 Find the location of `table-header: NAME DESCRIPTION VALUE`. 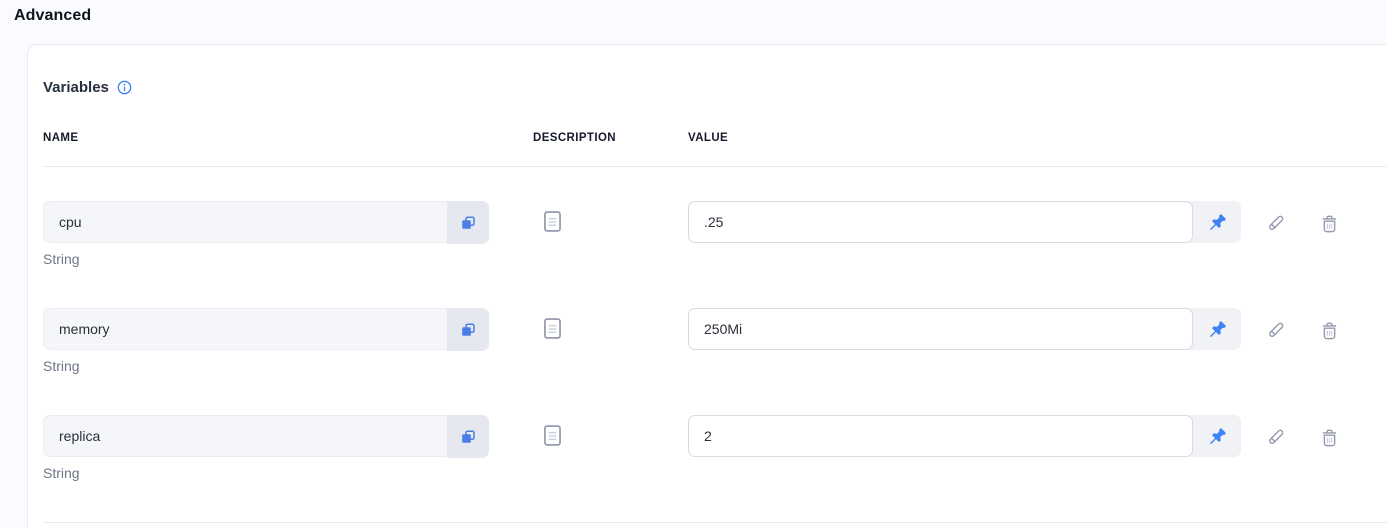

table-header: NAME DESCRIPTION VALUE is located at coordinates (715, 149).